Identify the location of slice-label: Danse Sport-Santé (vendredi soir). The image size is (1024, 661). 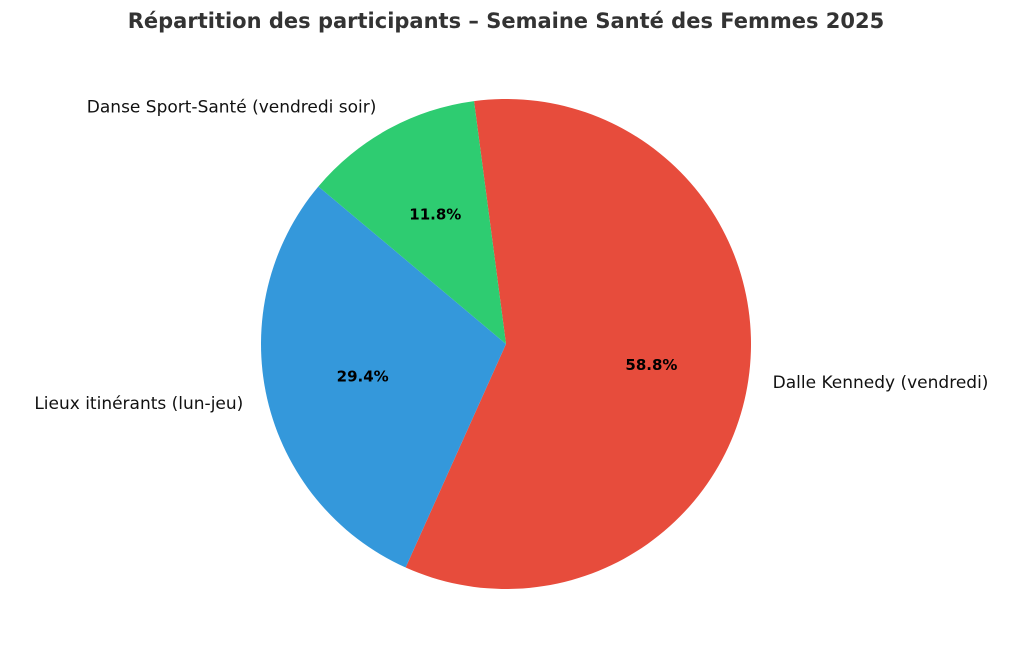
(232, 108).